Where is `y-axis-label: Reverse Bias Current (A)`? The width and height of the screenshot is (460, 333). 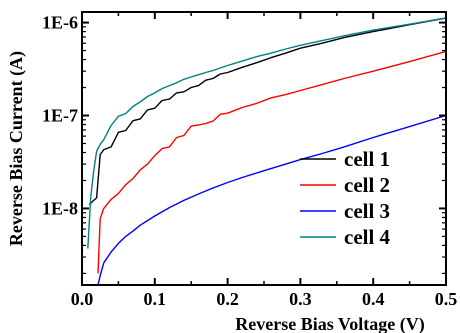
y-axis-label: Reverse Bias Current (A) is located at coordinates (16, 148).